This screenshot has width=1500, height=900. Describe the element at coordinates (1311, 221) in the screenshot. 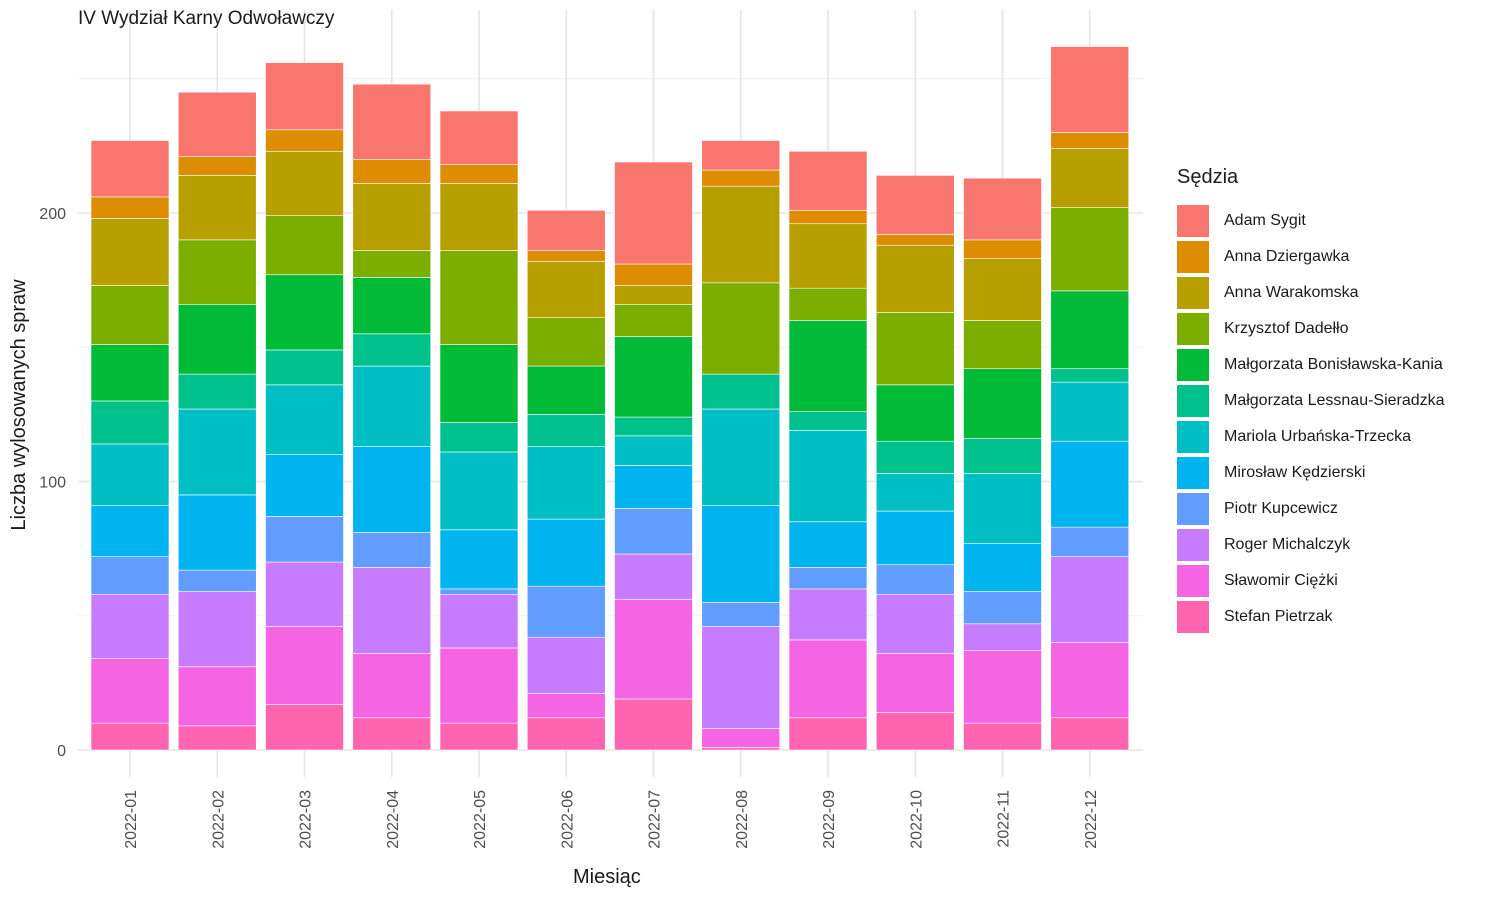

I see `legend-item: Adam Sygit` at that location.